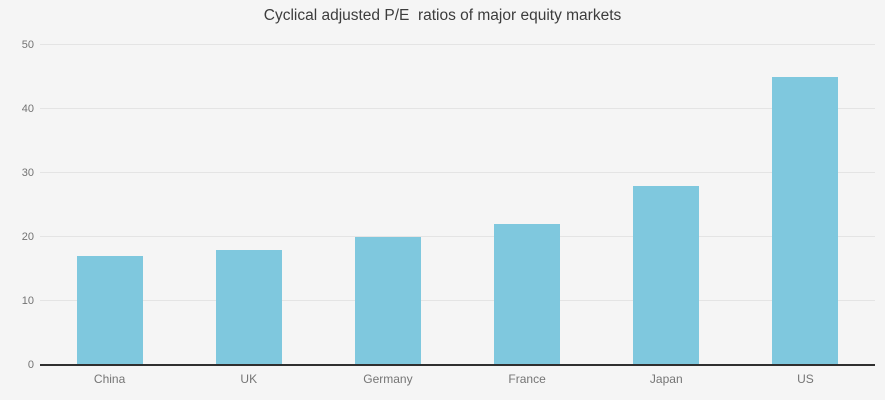 This screenshot has height=400, width=885. I want to click on x-axis-line, so click(457, 365).